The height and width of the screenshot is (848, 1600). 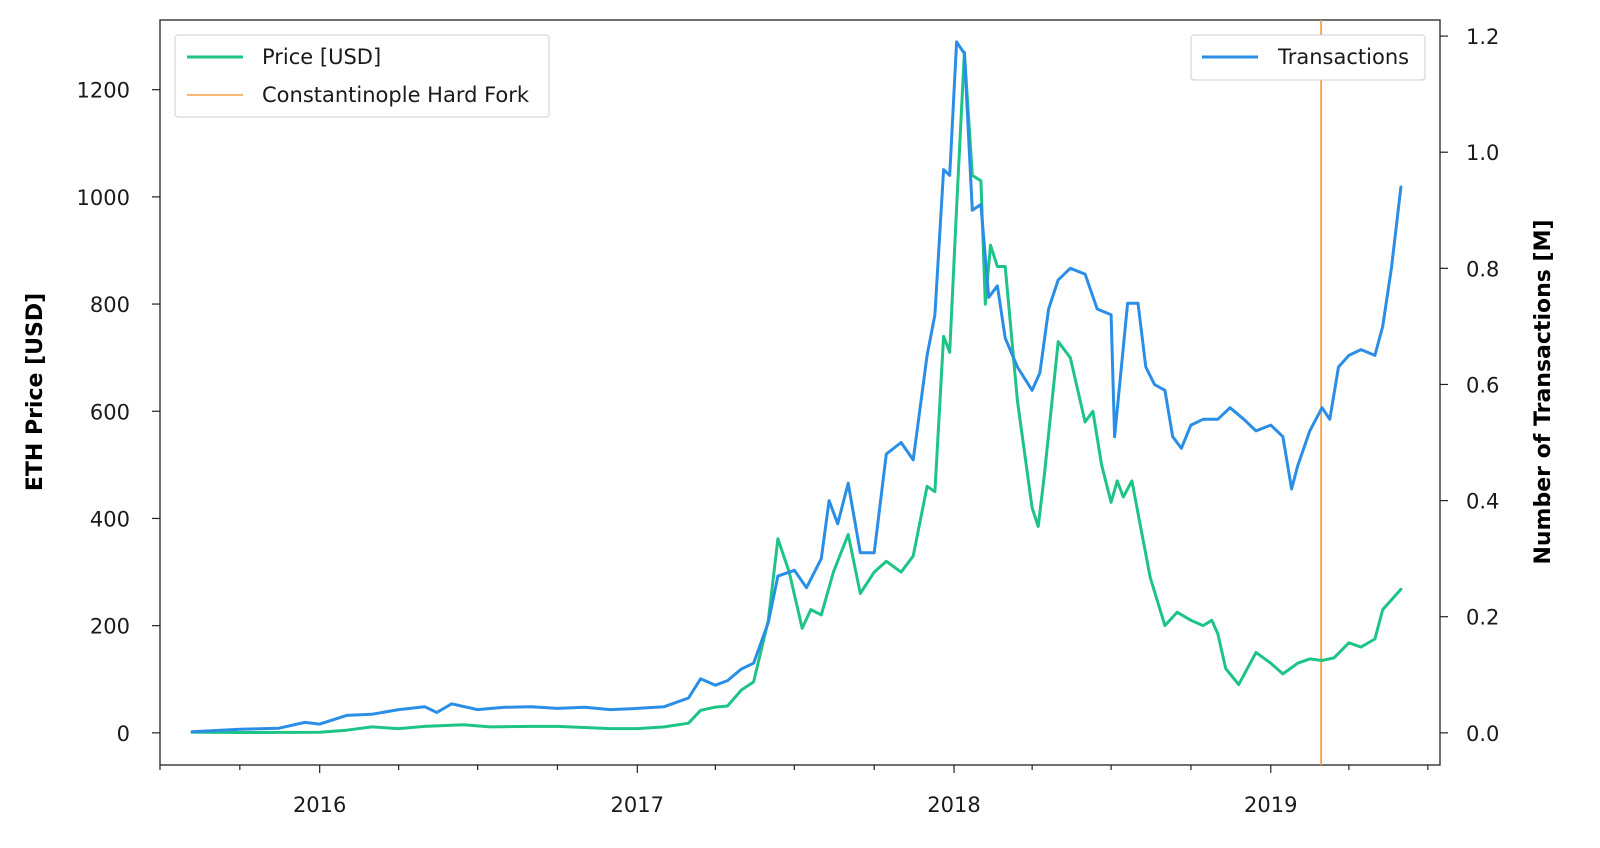 I want to click on x-tick-label: 2017, so click(x=637, y=805).